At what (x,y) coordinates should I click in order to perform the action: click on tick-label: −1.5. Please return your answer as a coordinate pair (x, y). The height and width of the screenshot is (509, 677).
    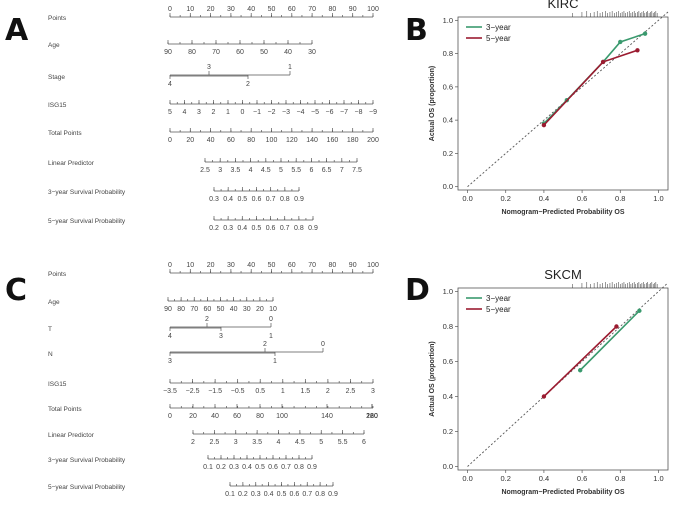
    Looking at the image, I should click on (215, 391).